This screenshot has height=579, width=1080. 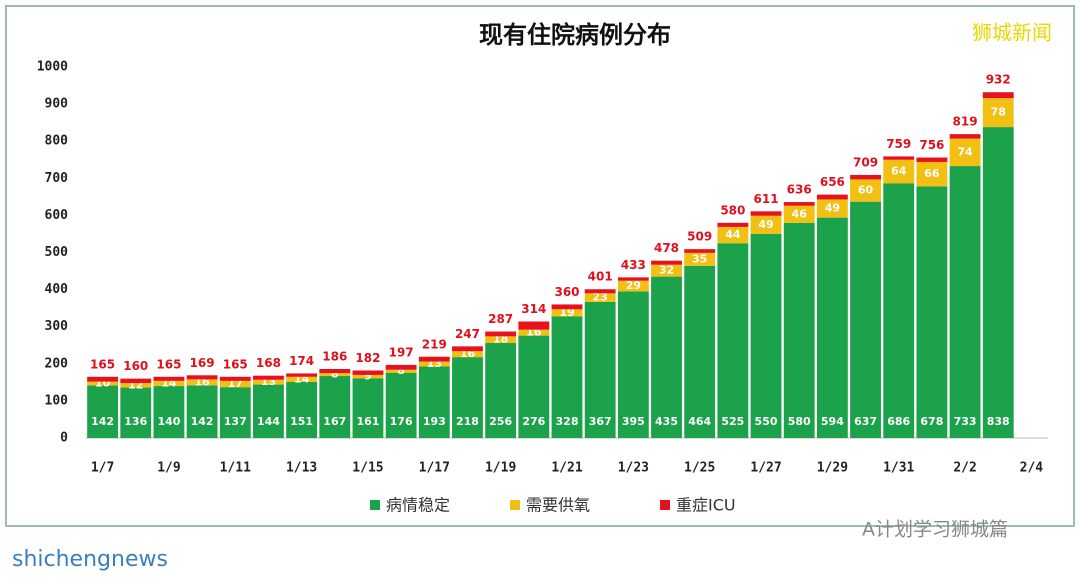 What do you see at coordinates (168, 468) in the screenshot?
I see `x-tick-label: 1/9` at bounding box center [168, 468].